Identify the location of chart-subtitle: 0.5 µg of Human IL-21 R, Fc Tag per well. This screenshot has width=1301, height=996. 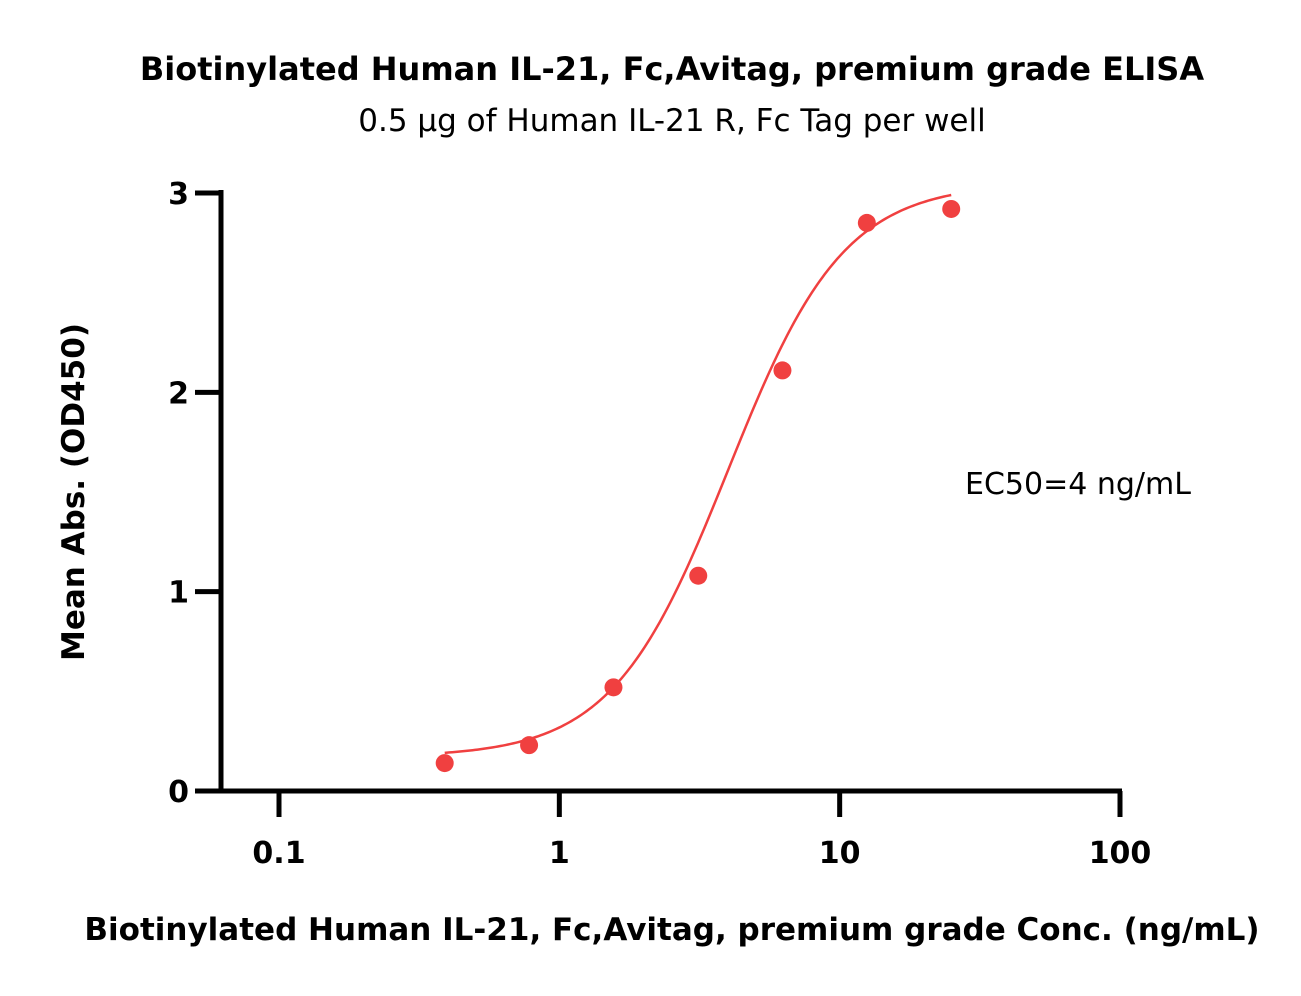
(671, 121).